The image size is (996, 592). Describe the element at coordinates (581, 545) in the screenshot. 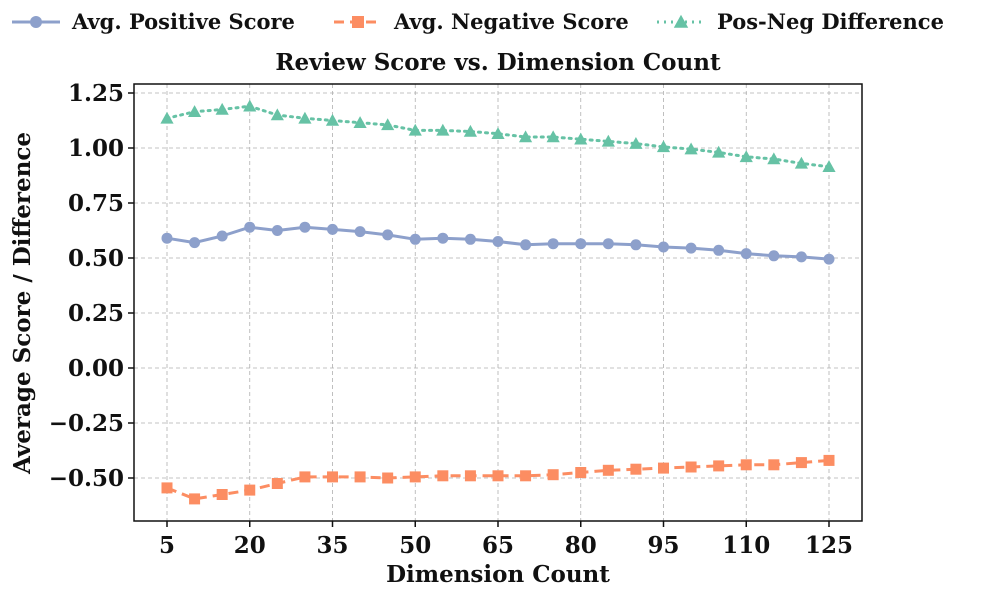

I see `x-tick-label: 80` at that location.